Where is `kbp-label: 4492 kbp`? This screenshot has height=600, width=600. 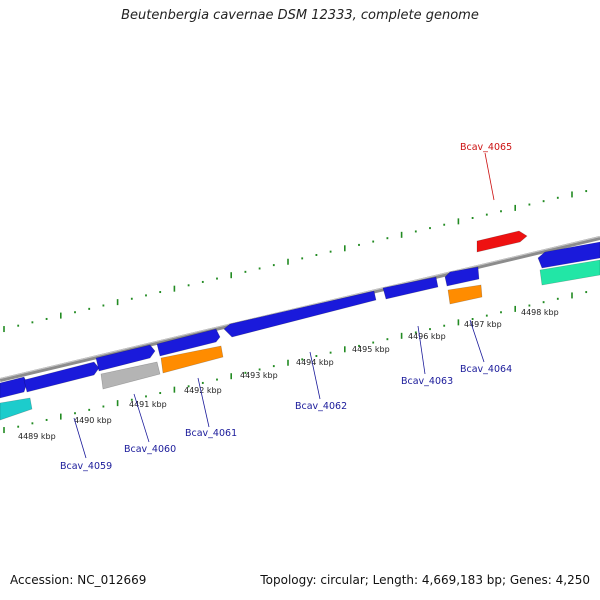 kbp-label: 4492 kbp is located at coordinates (203, 390).